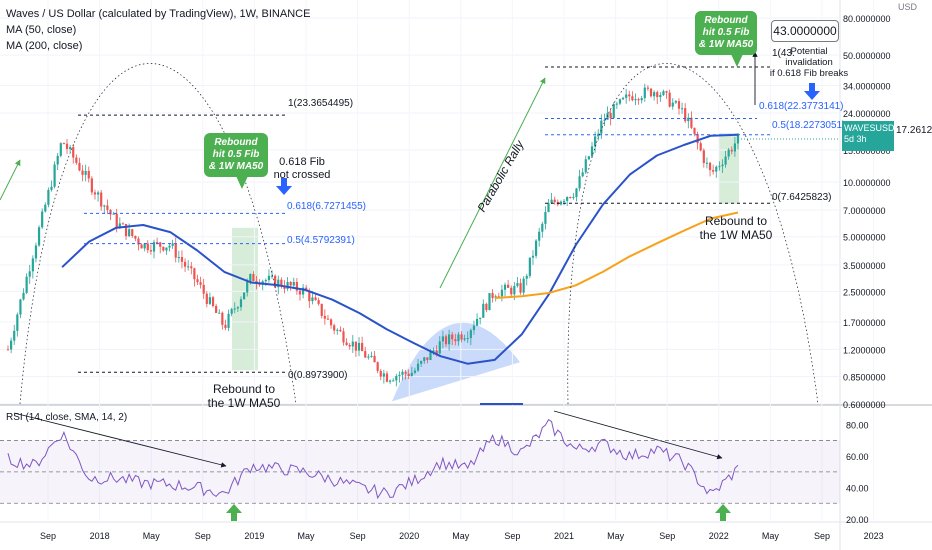 The width and height of the screenshot is (932, 550). What do you see at coordinates (456, 362) in the screenshot?
I see `accumulation-zone` at bounding box center [456, 362].